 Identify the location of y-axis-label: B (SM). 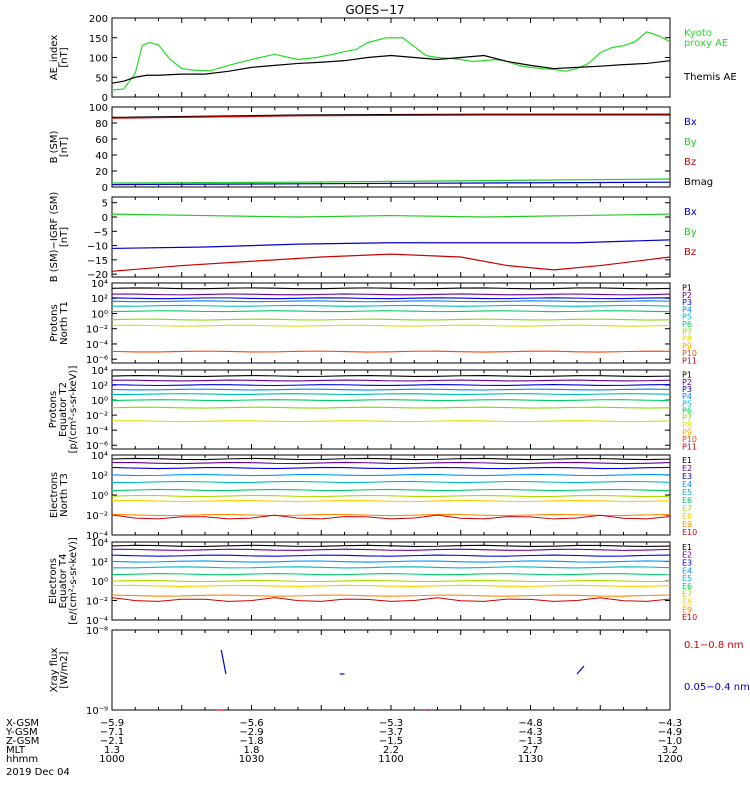
(54, 146).